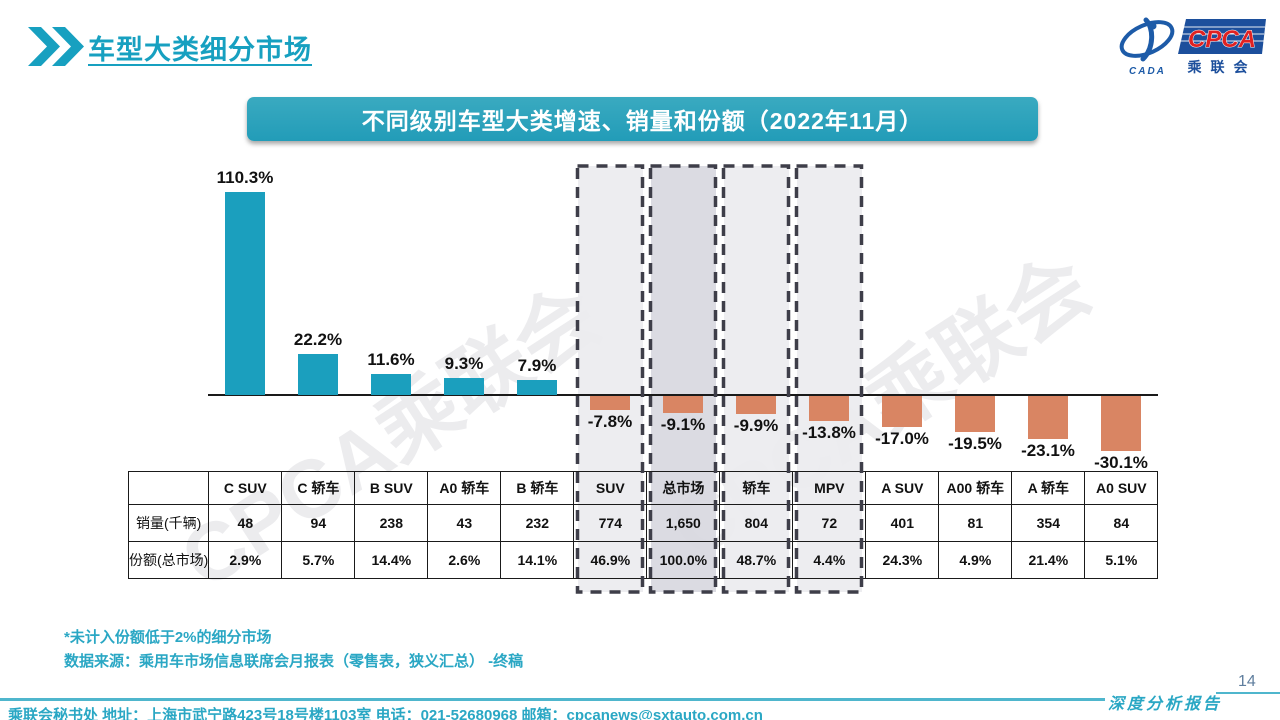 This screenshot has height=720, width=1280. Describe the element at coordinates (464, 488) in the screenshot. I see `table-column-header: A0 轿车` at that location.